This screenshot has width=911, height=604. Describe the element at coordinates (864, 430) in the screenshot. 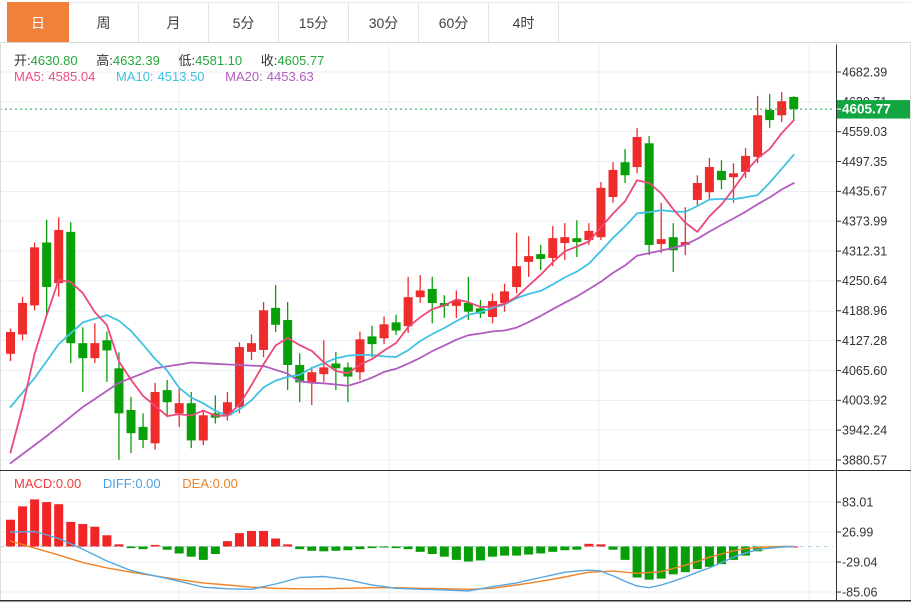

I see `svg-text: 3942.24` at that location.